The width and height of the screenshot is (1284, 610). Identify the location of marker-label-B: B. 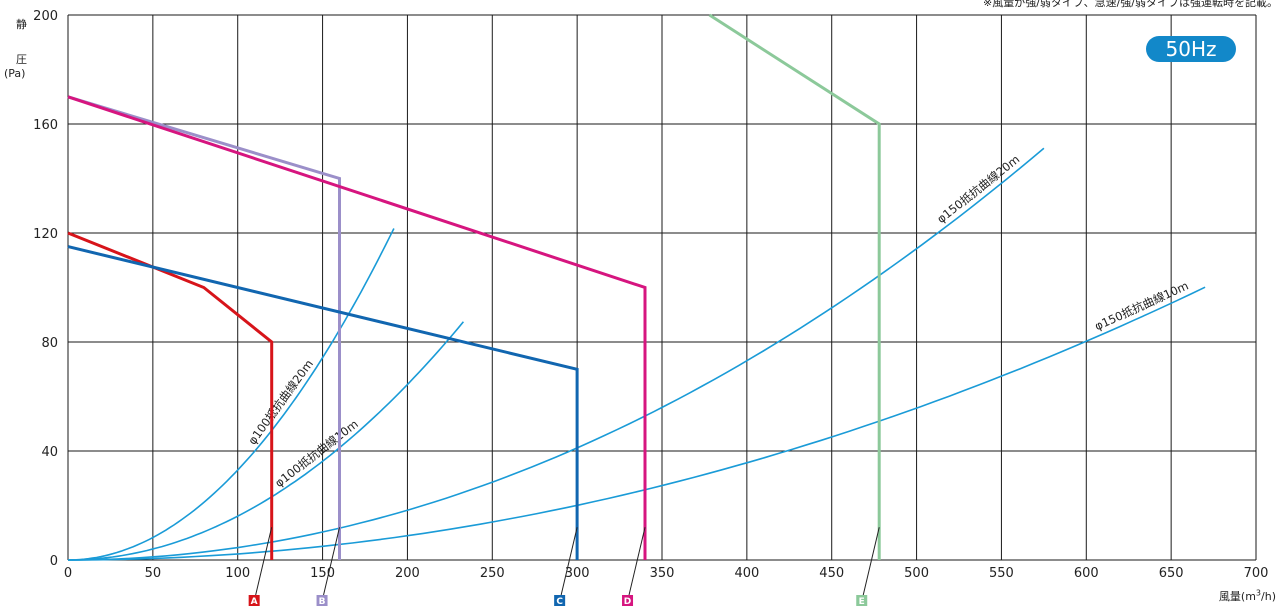
(322, 602).